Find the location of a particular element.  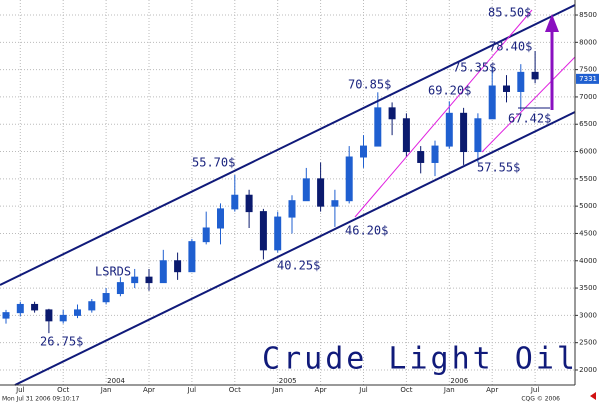

price-annotation: 55.70$ is located at coordinates (213, 163).